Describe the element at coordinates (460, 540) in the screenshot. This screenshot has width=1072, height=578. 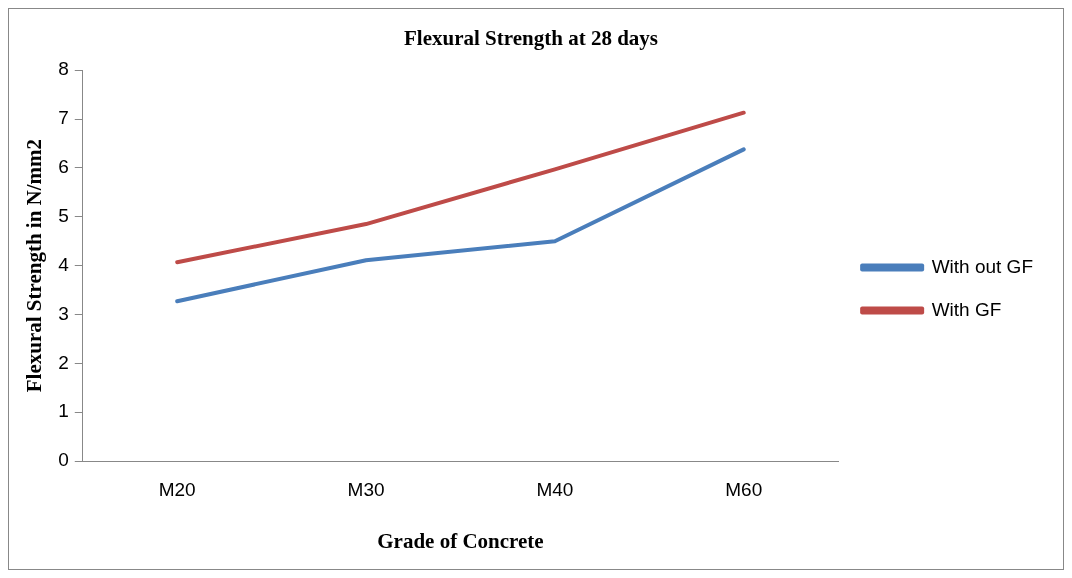
I see `x-axis-title: Grade of Concrete` at that location.